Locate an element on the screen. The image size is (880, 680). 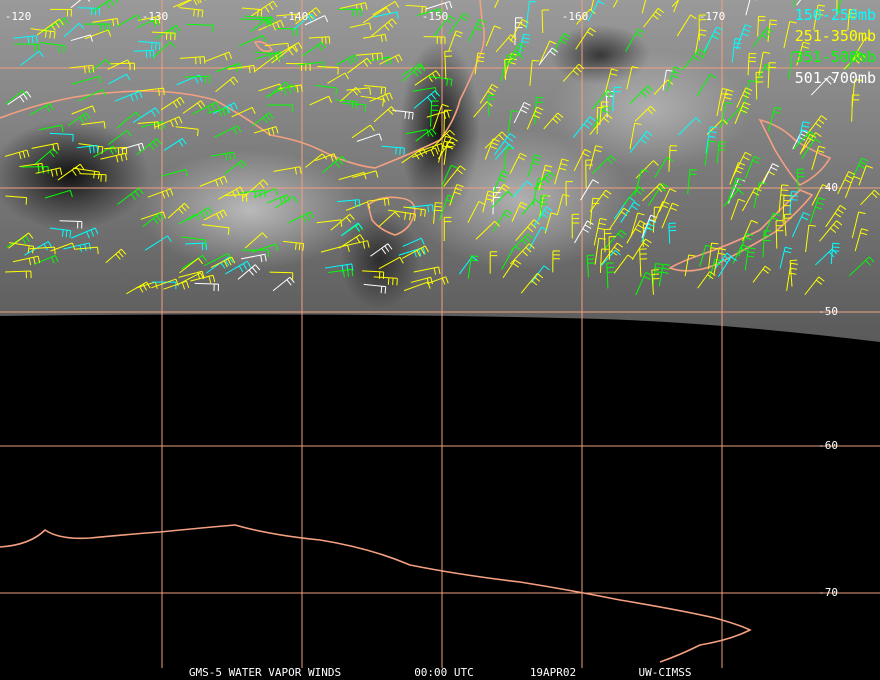
footer-text: UW-CIMSS is located at coordinates (665, 672).